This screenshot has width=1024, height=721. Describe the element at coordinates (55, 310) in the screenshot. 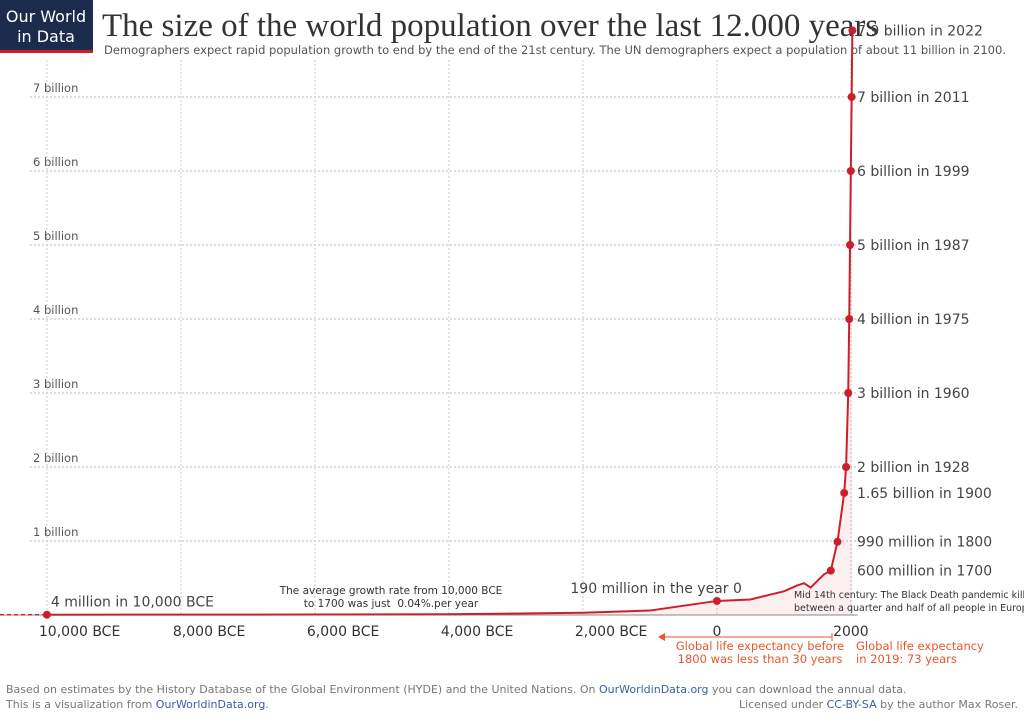

I see `y-tick-label: 4 billion` at that location.